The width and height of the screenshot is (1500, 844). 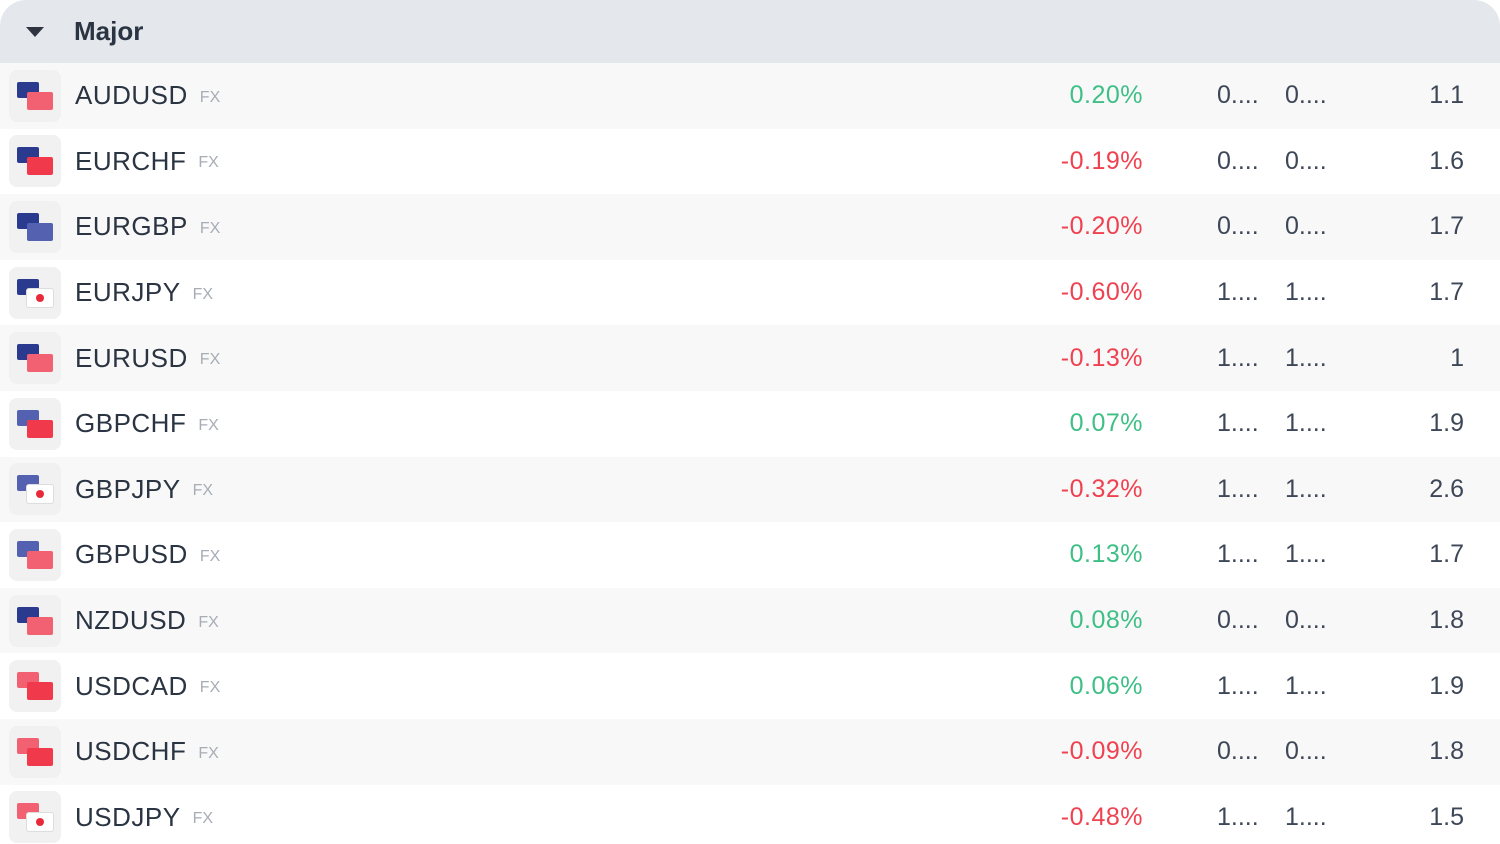 I want to click on change-percent: 0.07%, so click(x=1106, y=423).